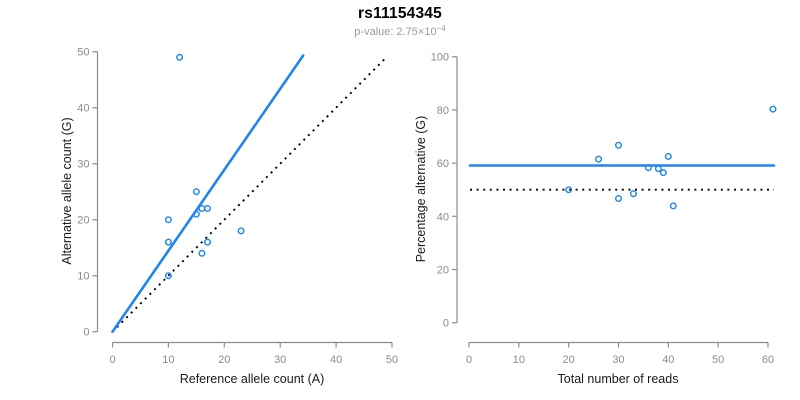 The width and height of the screenshot is (800, 400). I want to click on left-plot-x-axis-title: Reference allele count (A), so click(252, 379).